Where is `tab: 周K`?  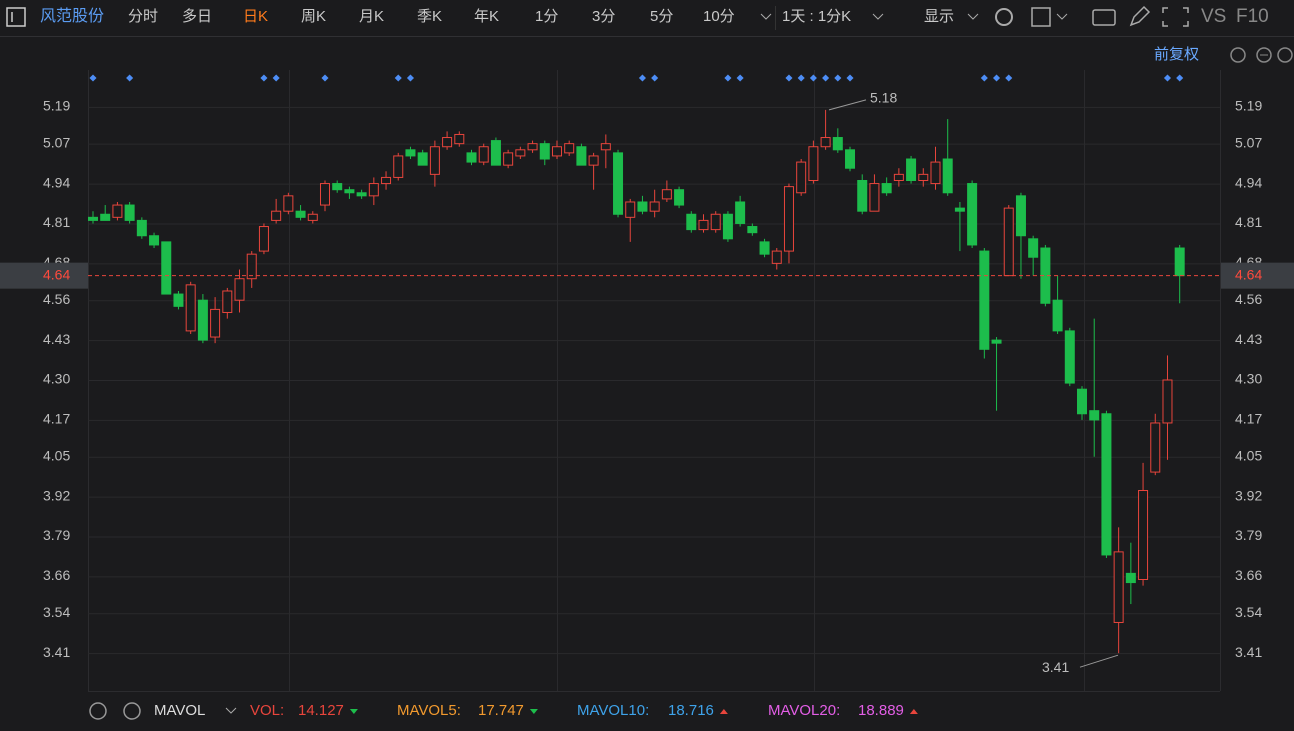 tab: 周K is located at coordinates (313, 16).